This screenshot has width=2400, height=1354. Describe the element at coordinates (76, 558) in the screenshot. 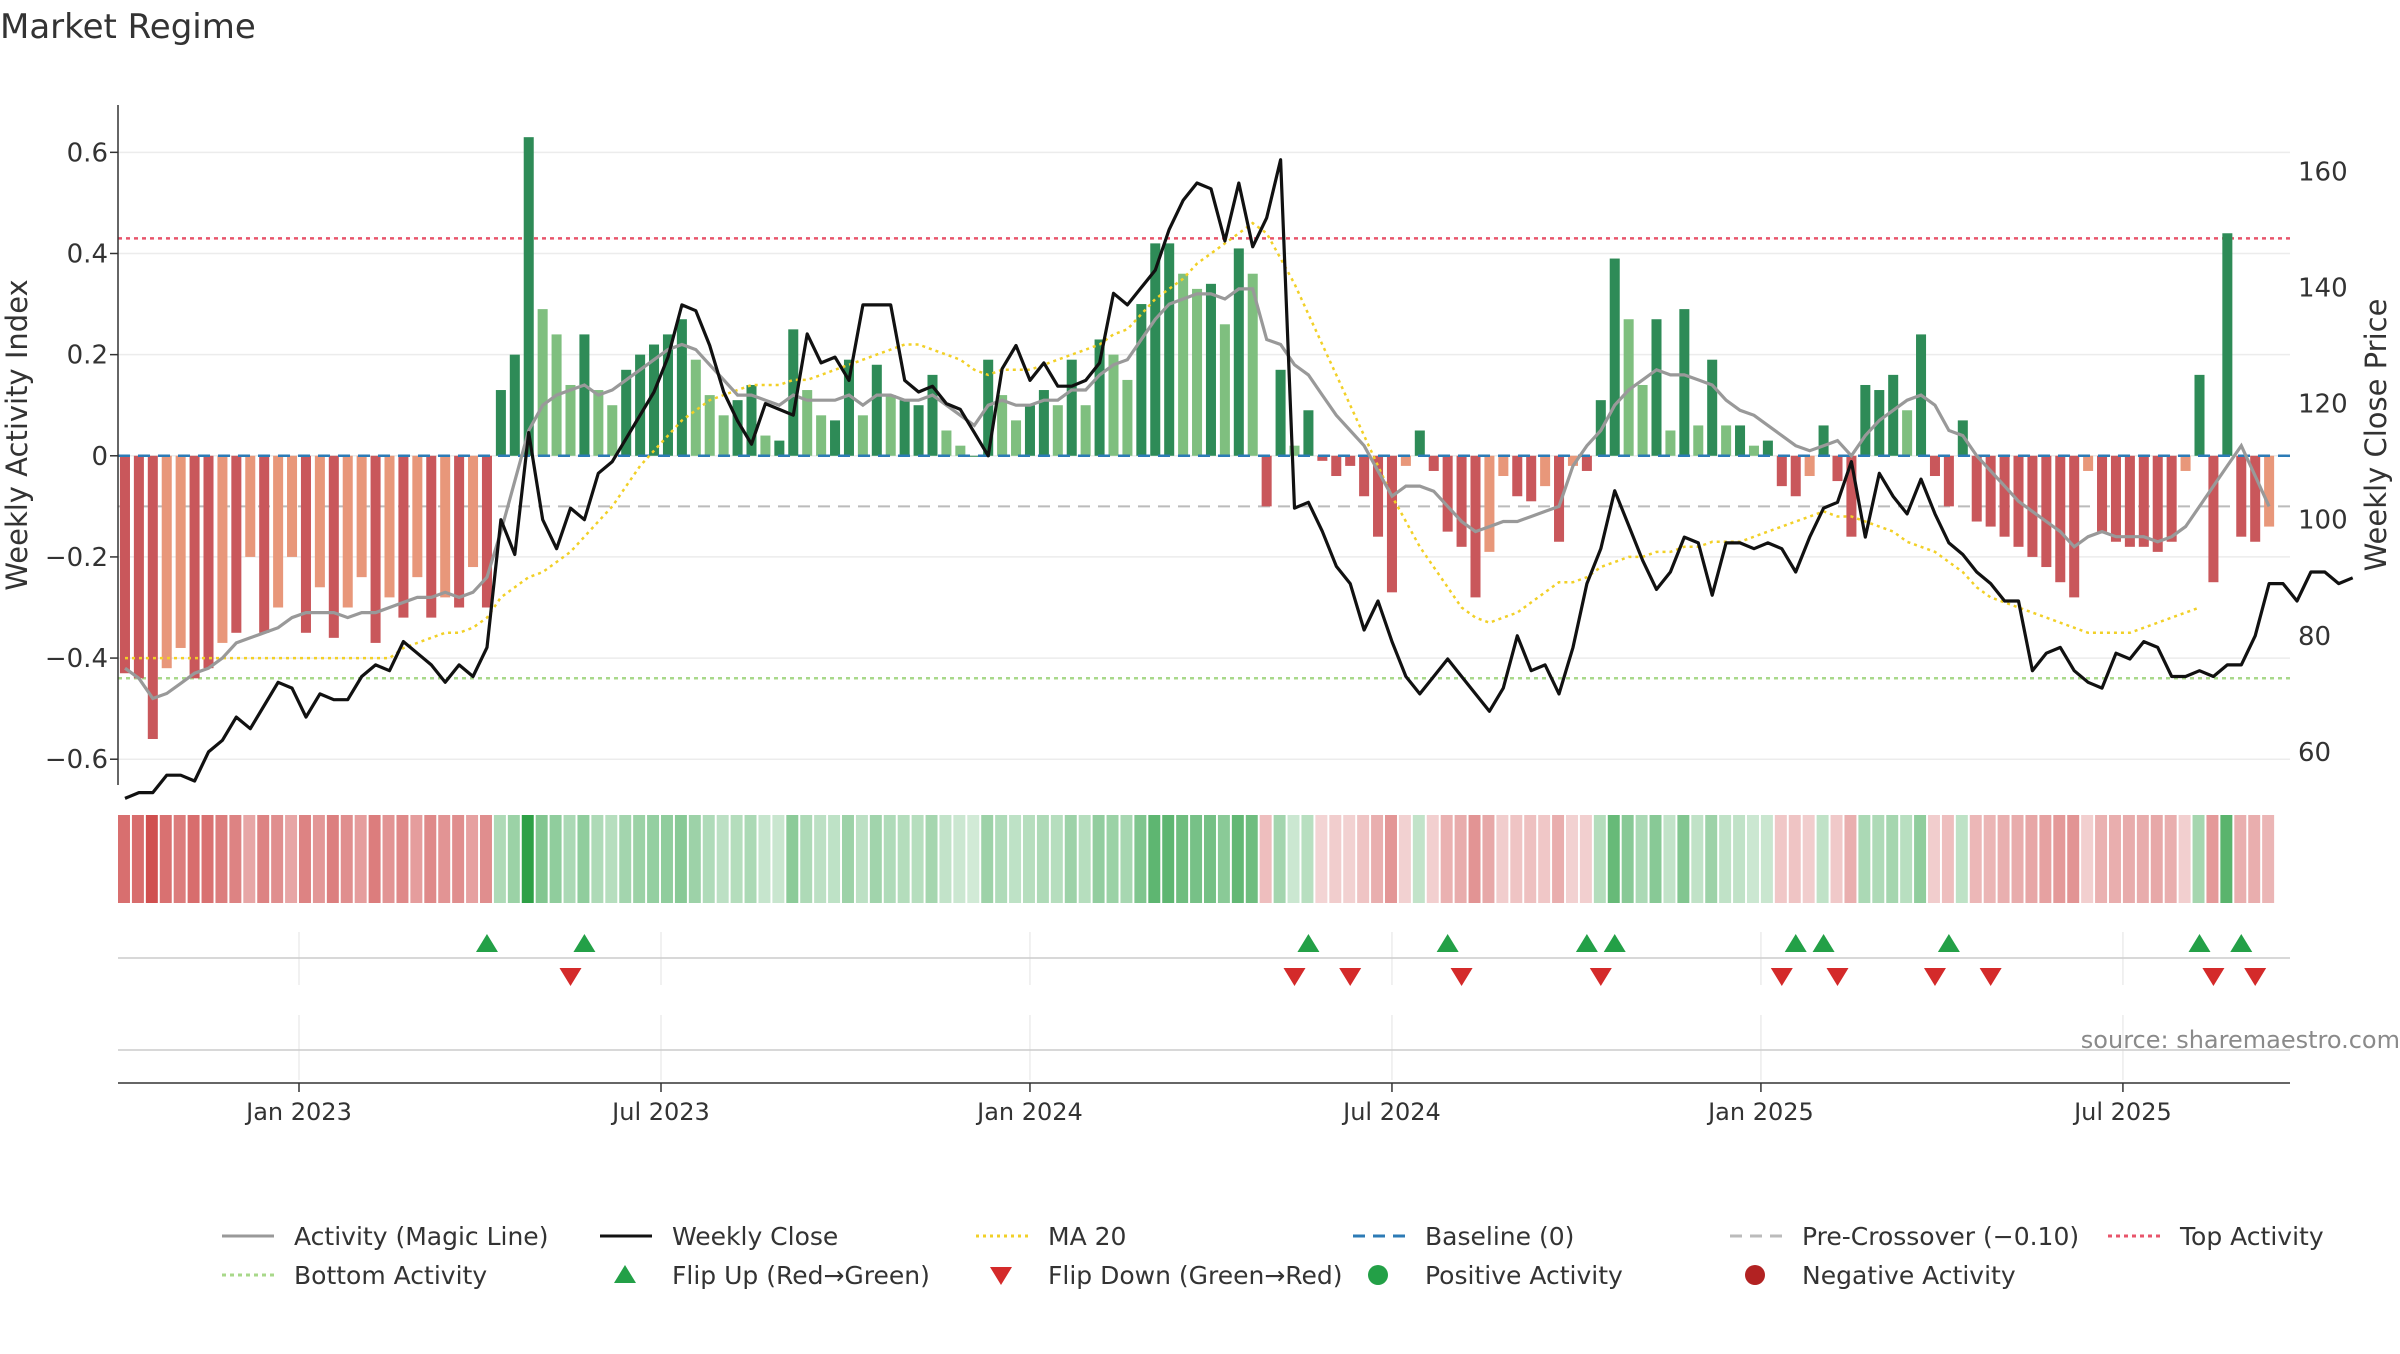

I see `left-tick-label: −0.2` at that location.